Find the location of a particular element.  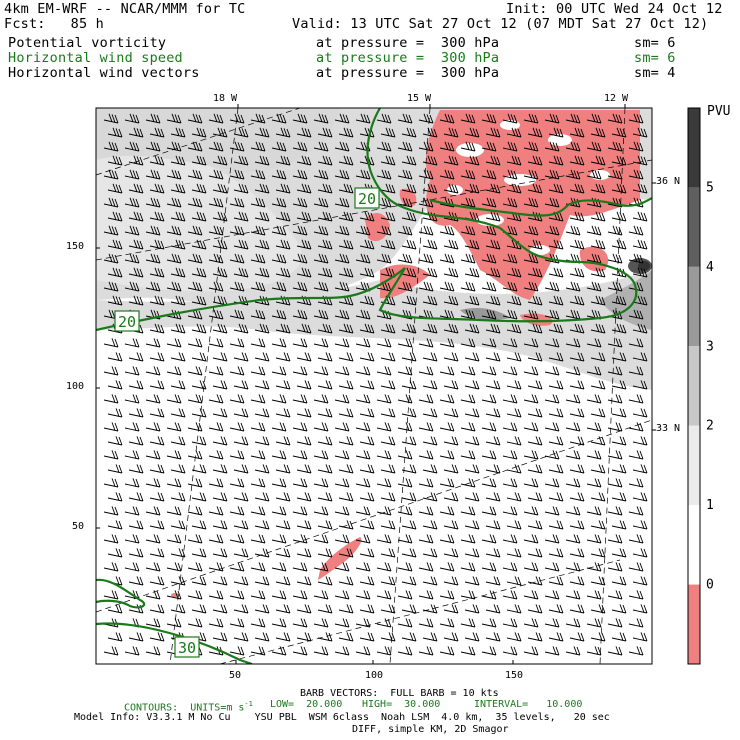

lon-label-12w: 12 W is located at coordinates (616, 98).